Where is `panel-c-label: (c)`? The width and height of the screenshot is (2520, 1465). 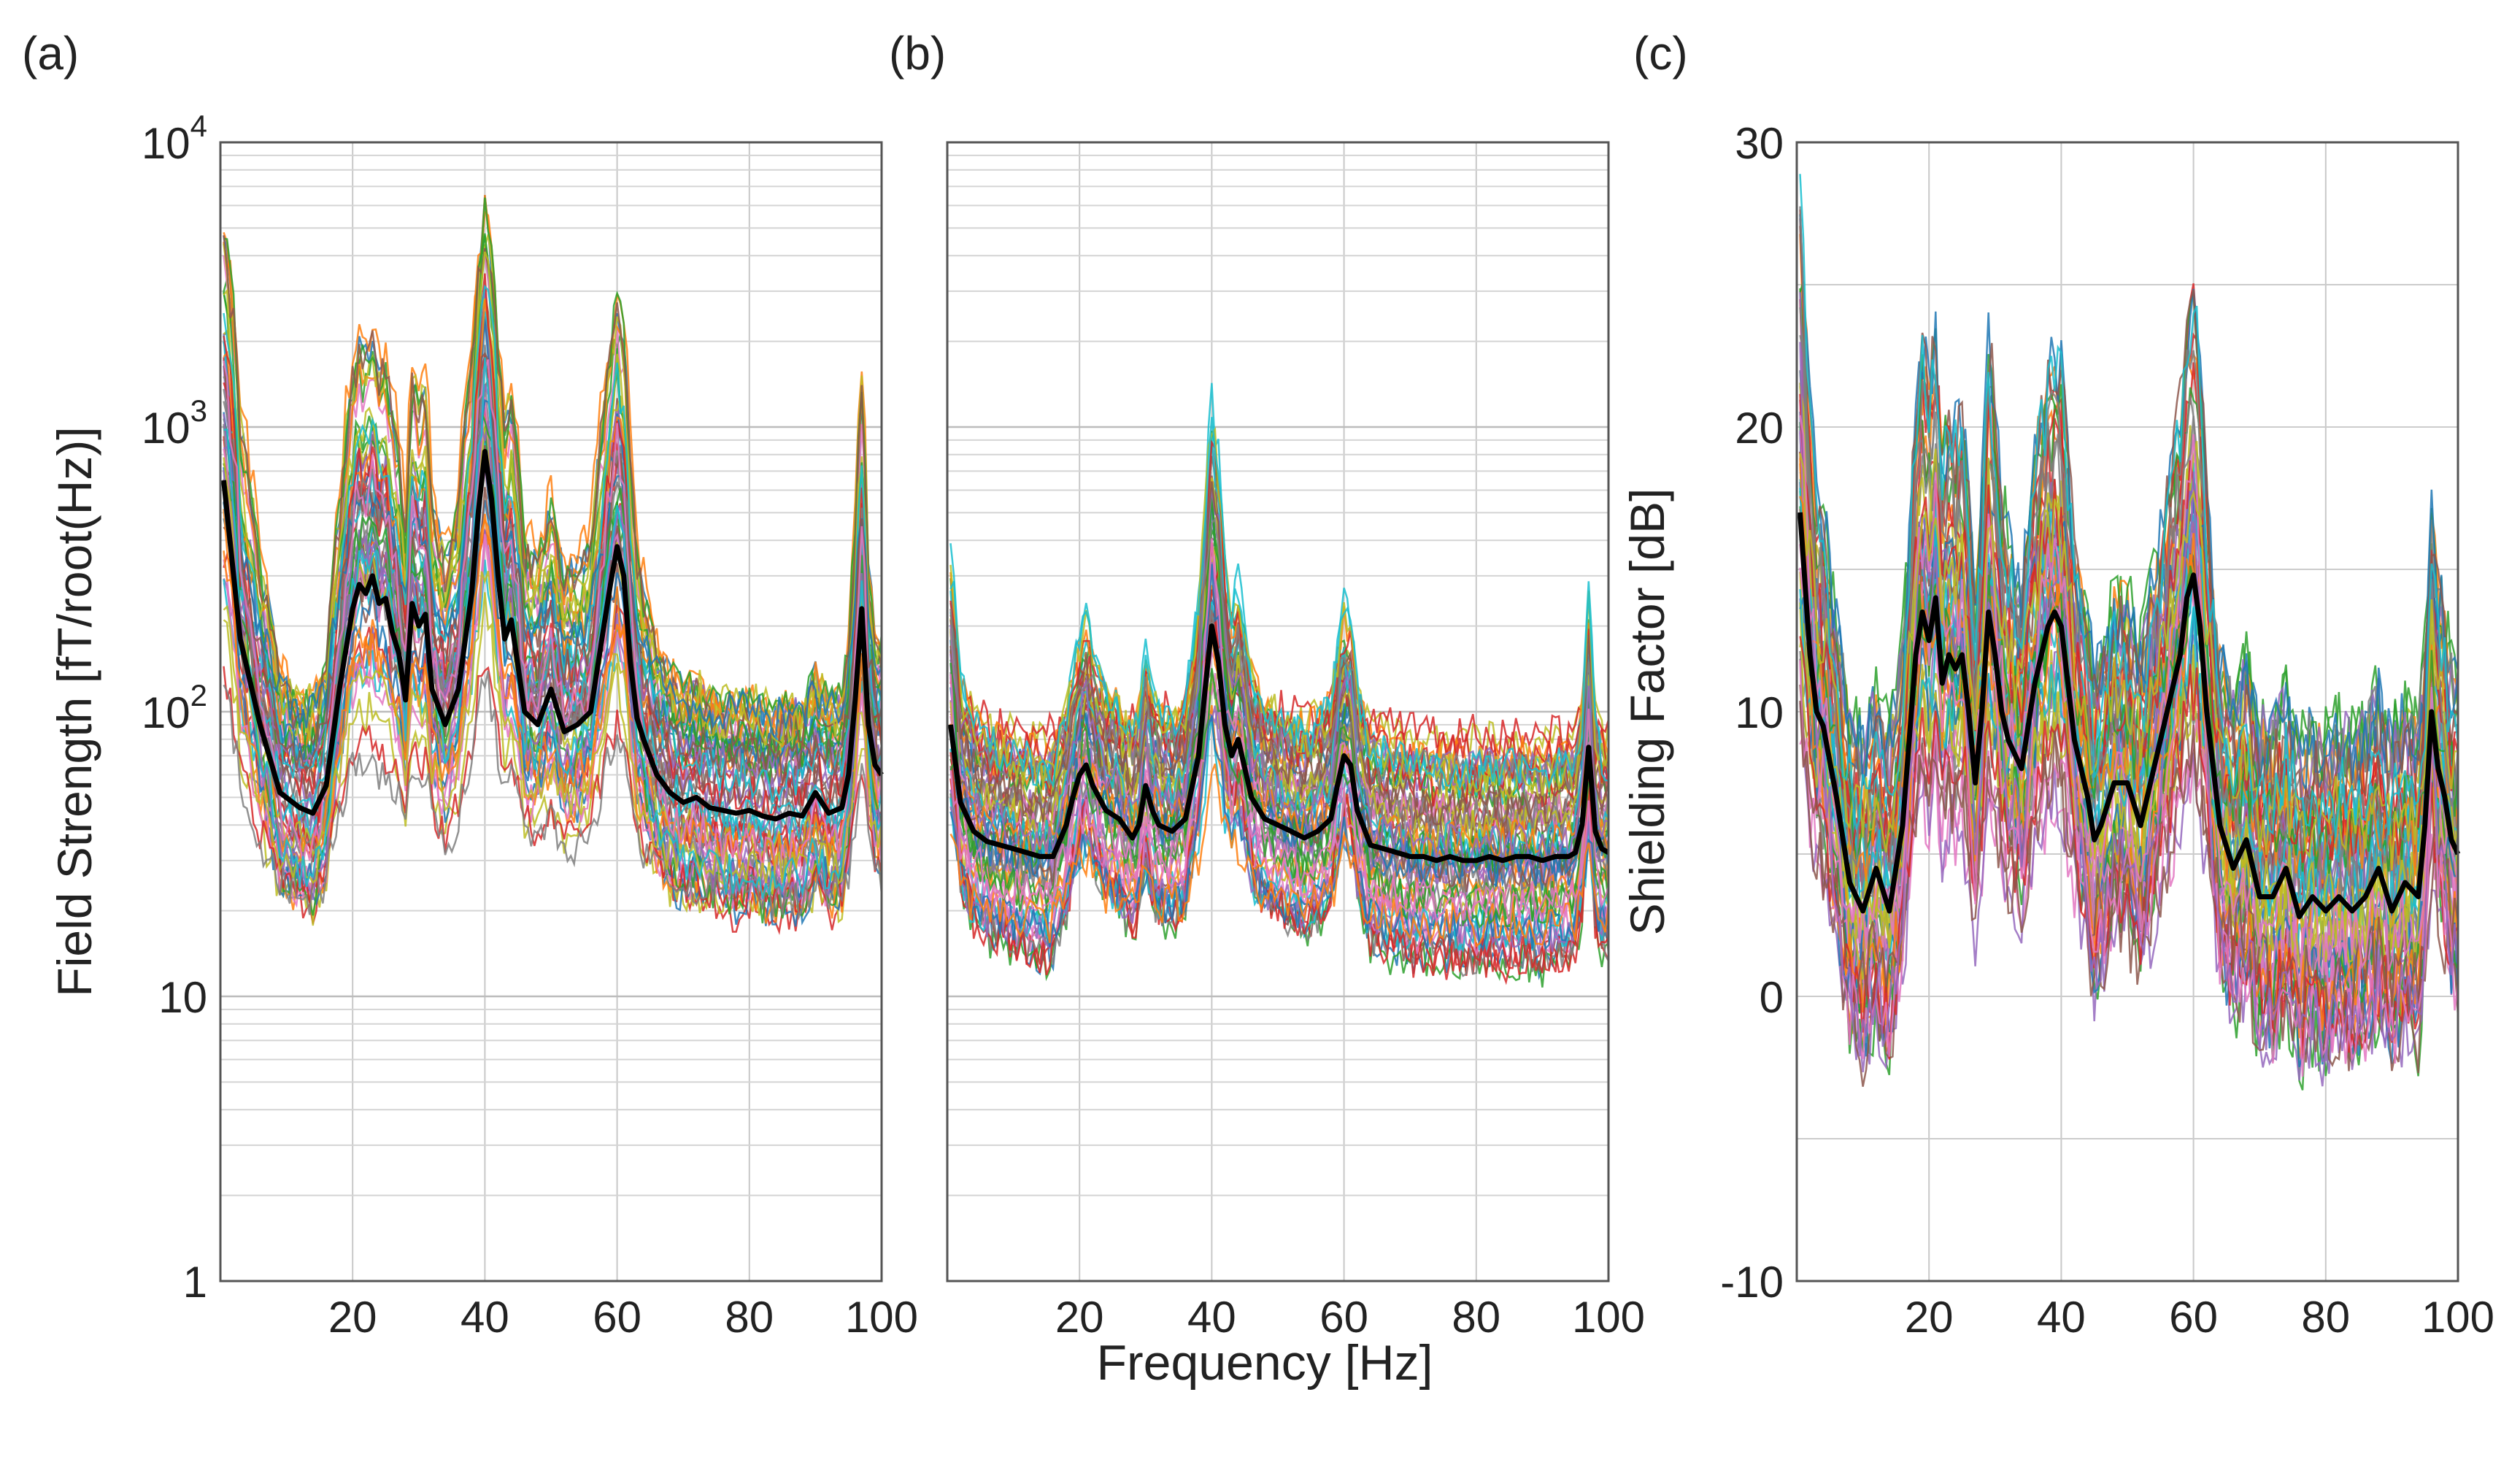 panel-c-label: (c) is located at coordinates (1660, 53).